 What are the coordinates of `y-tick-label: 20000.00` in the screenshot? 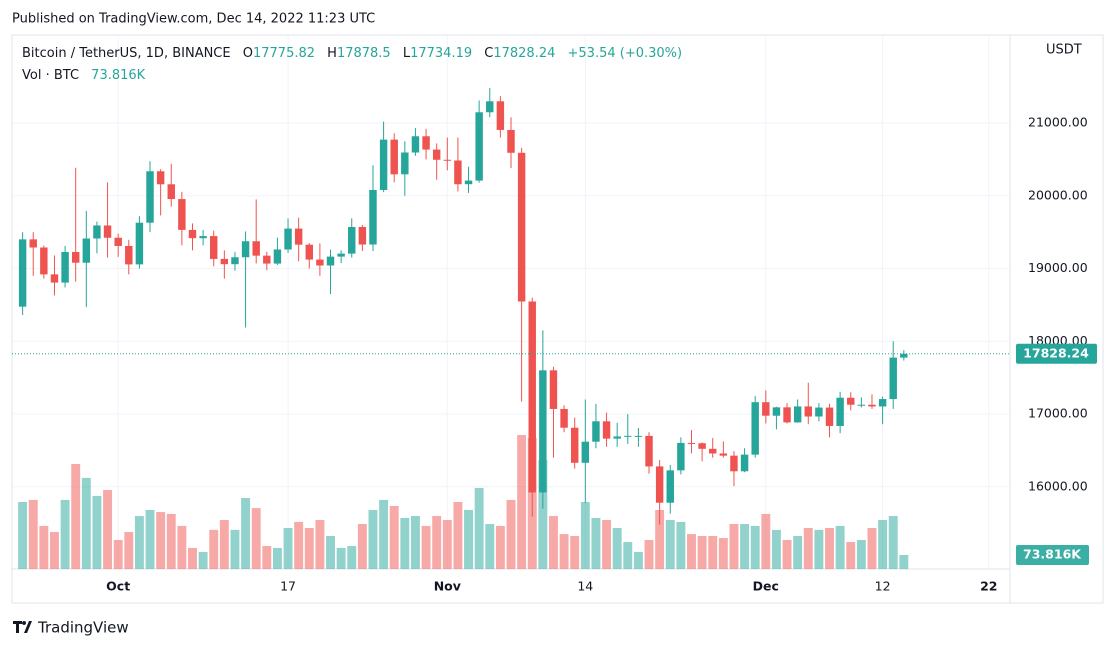 It's located at (1058, 194).